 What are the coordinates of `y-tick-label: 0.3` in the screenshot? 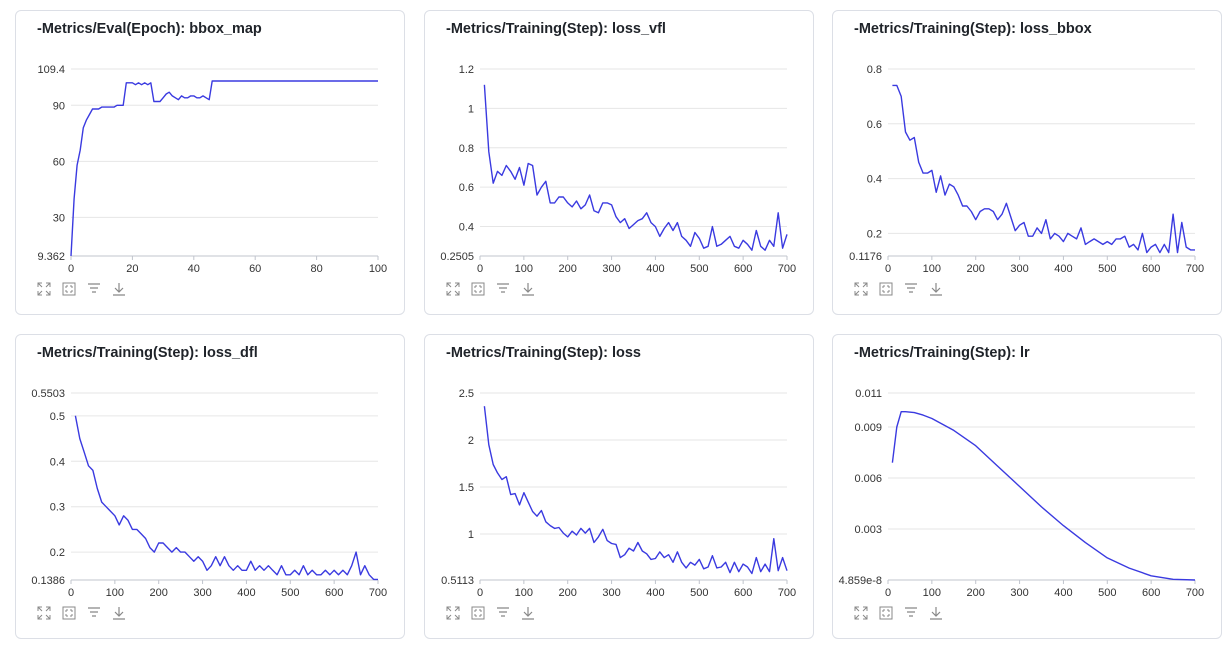 It's located at (57, 508).